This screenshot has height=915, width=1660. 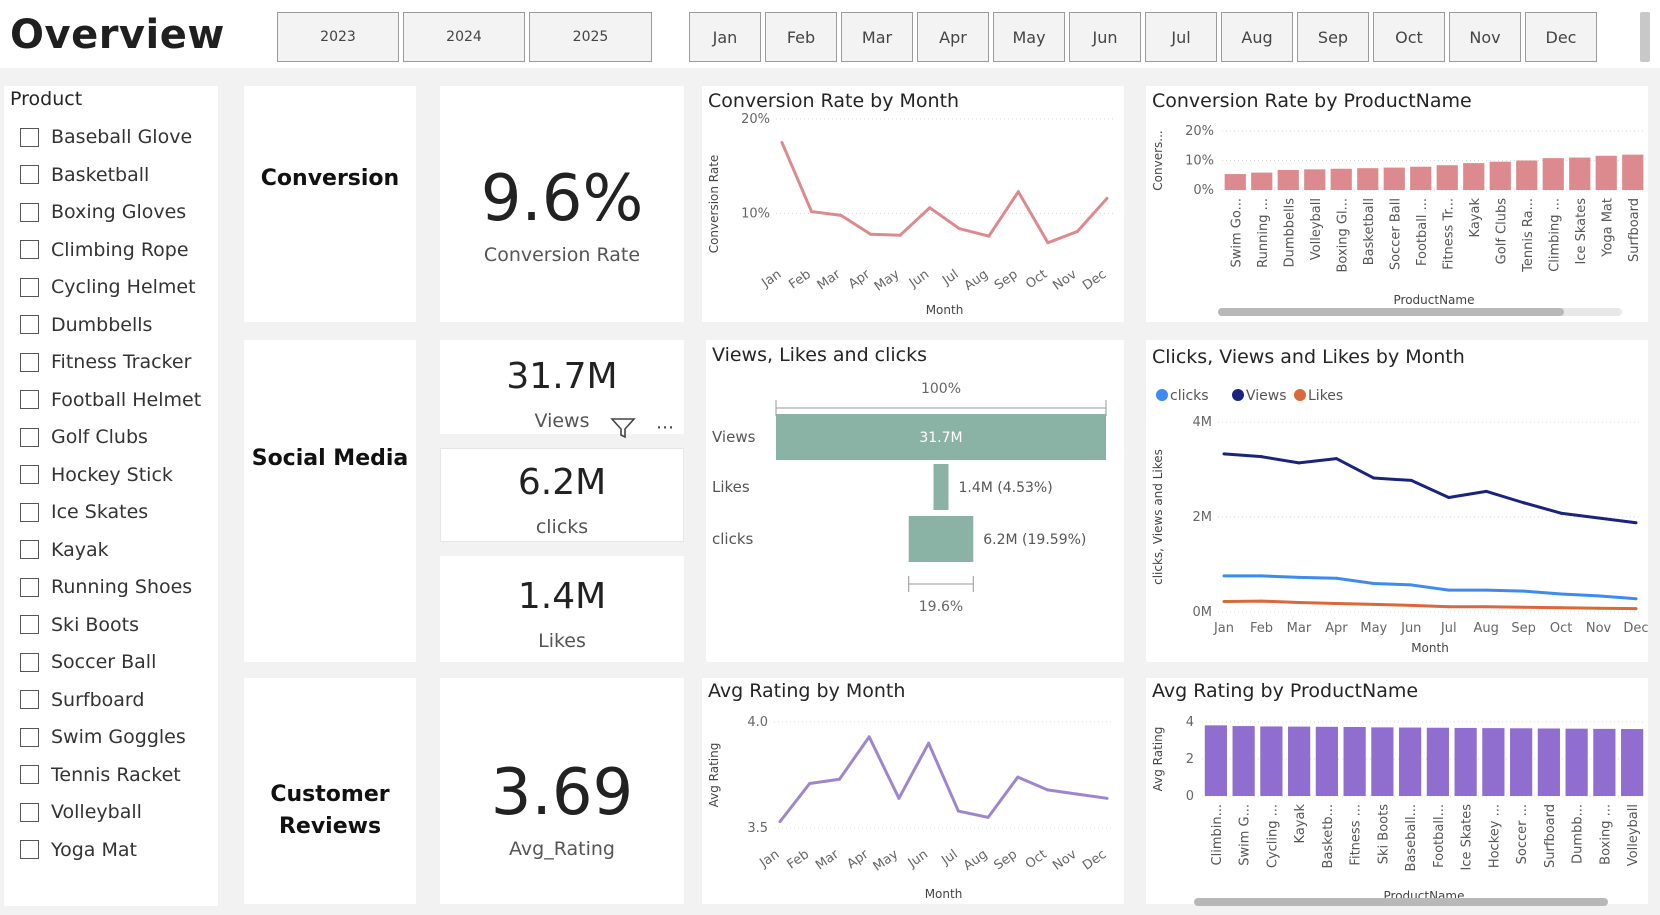 I want to click on header-scrollbar, so click(x=1645, y=37).